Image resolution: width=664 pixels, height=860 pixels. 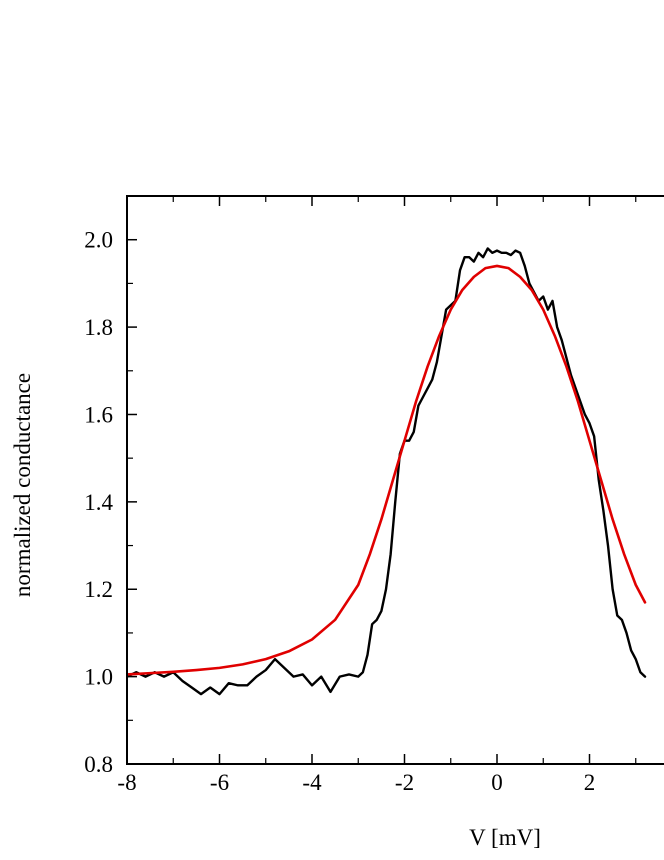 What do you see at coordinates (505, 837) in the screenshot?
I see `x-axis-title: V [mV]` at bounding box center [505, 837].